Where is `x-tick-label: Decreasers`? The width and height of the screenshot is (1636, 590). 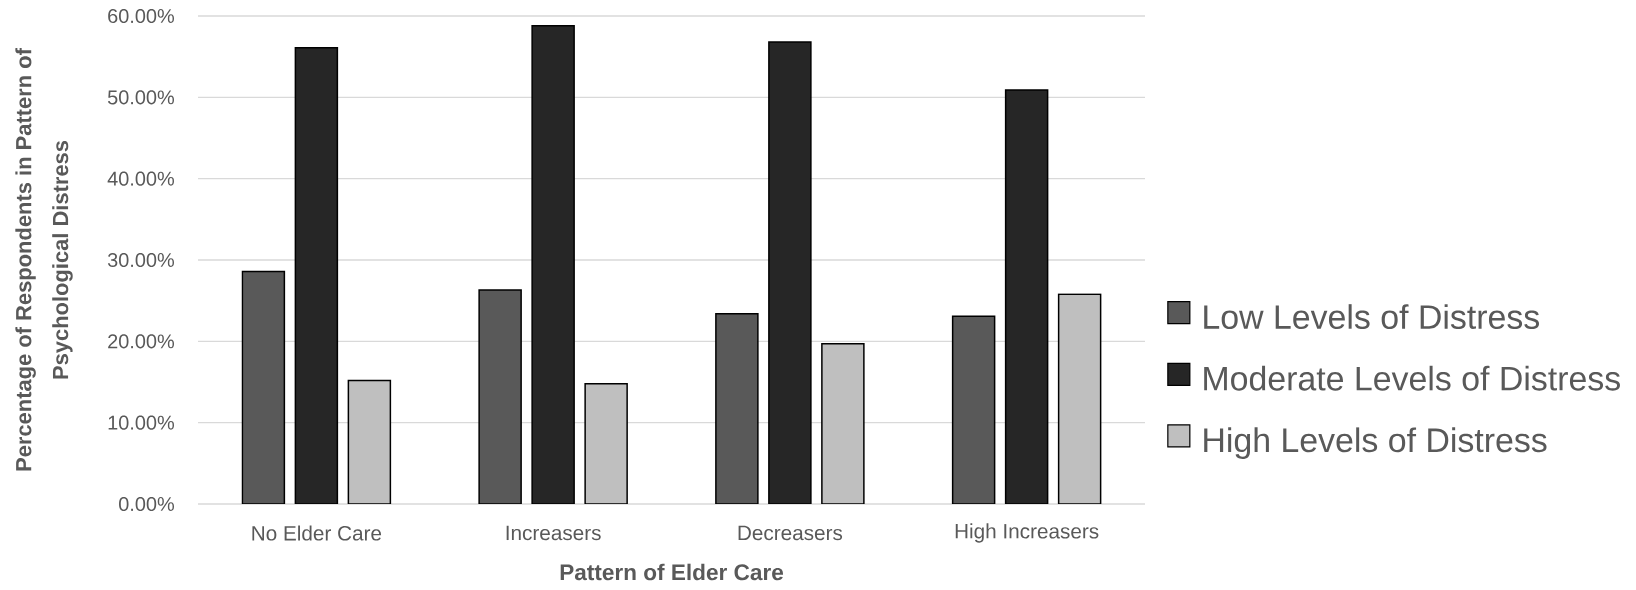 x-tick-label: Decreasers is located at coordinates (790, 533).